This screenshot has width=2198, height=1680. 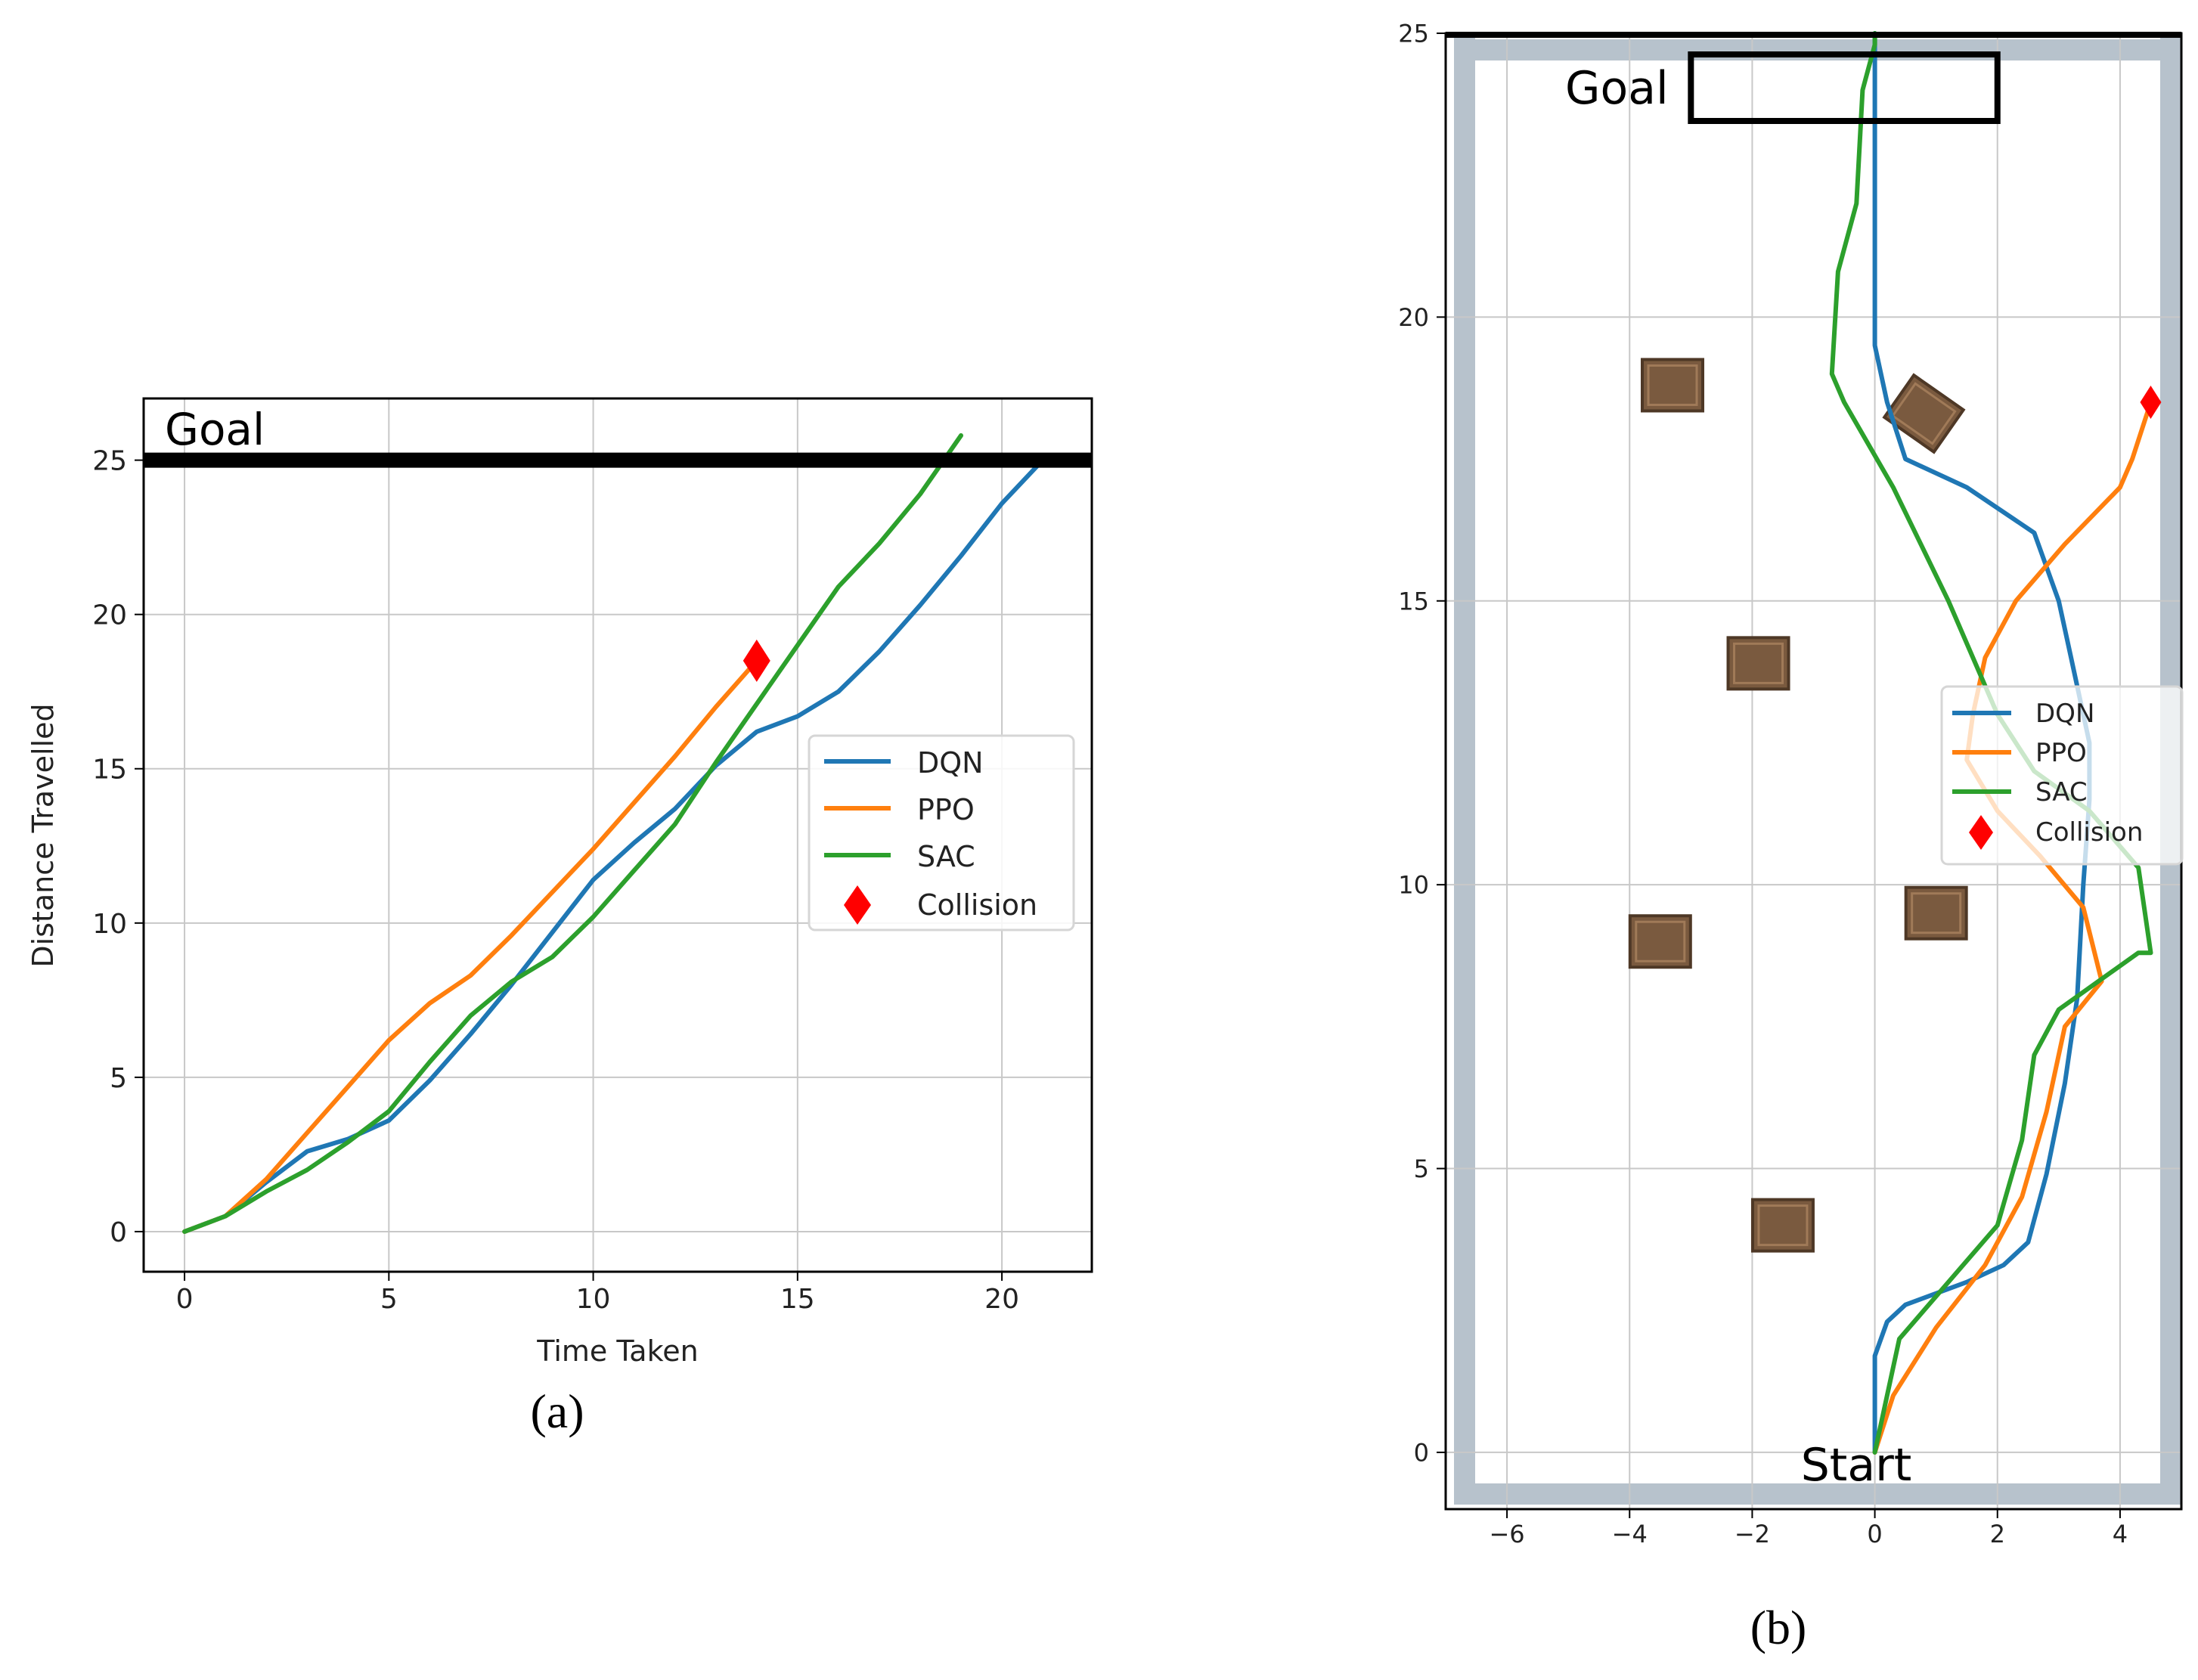 What do you see at coordinates (1981, 832) in the screenshot?
I see `b-legend-collision-marker` at bounding box center [1981, 832].